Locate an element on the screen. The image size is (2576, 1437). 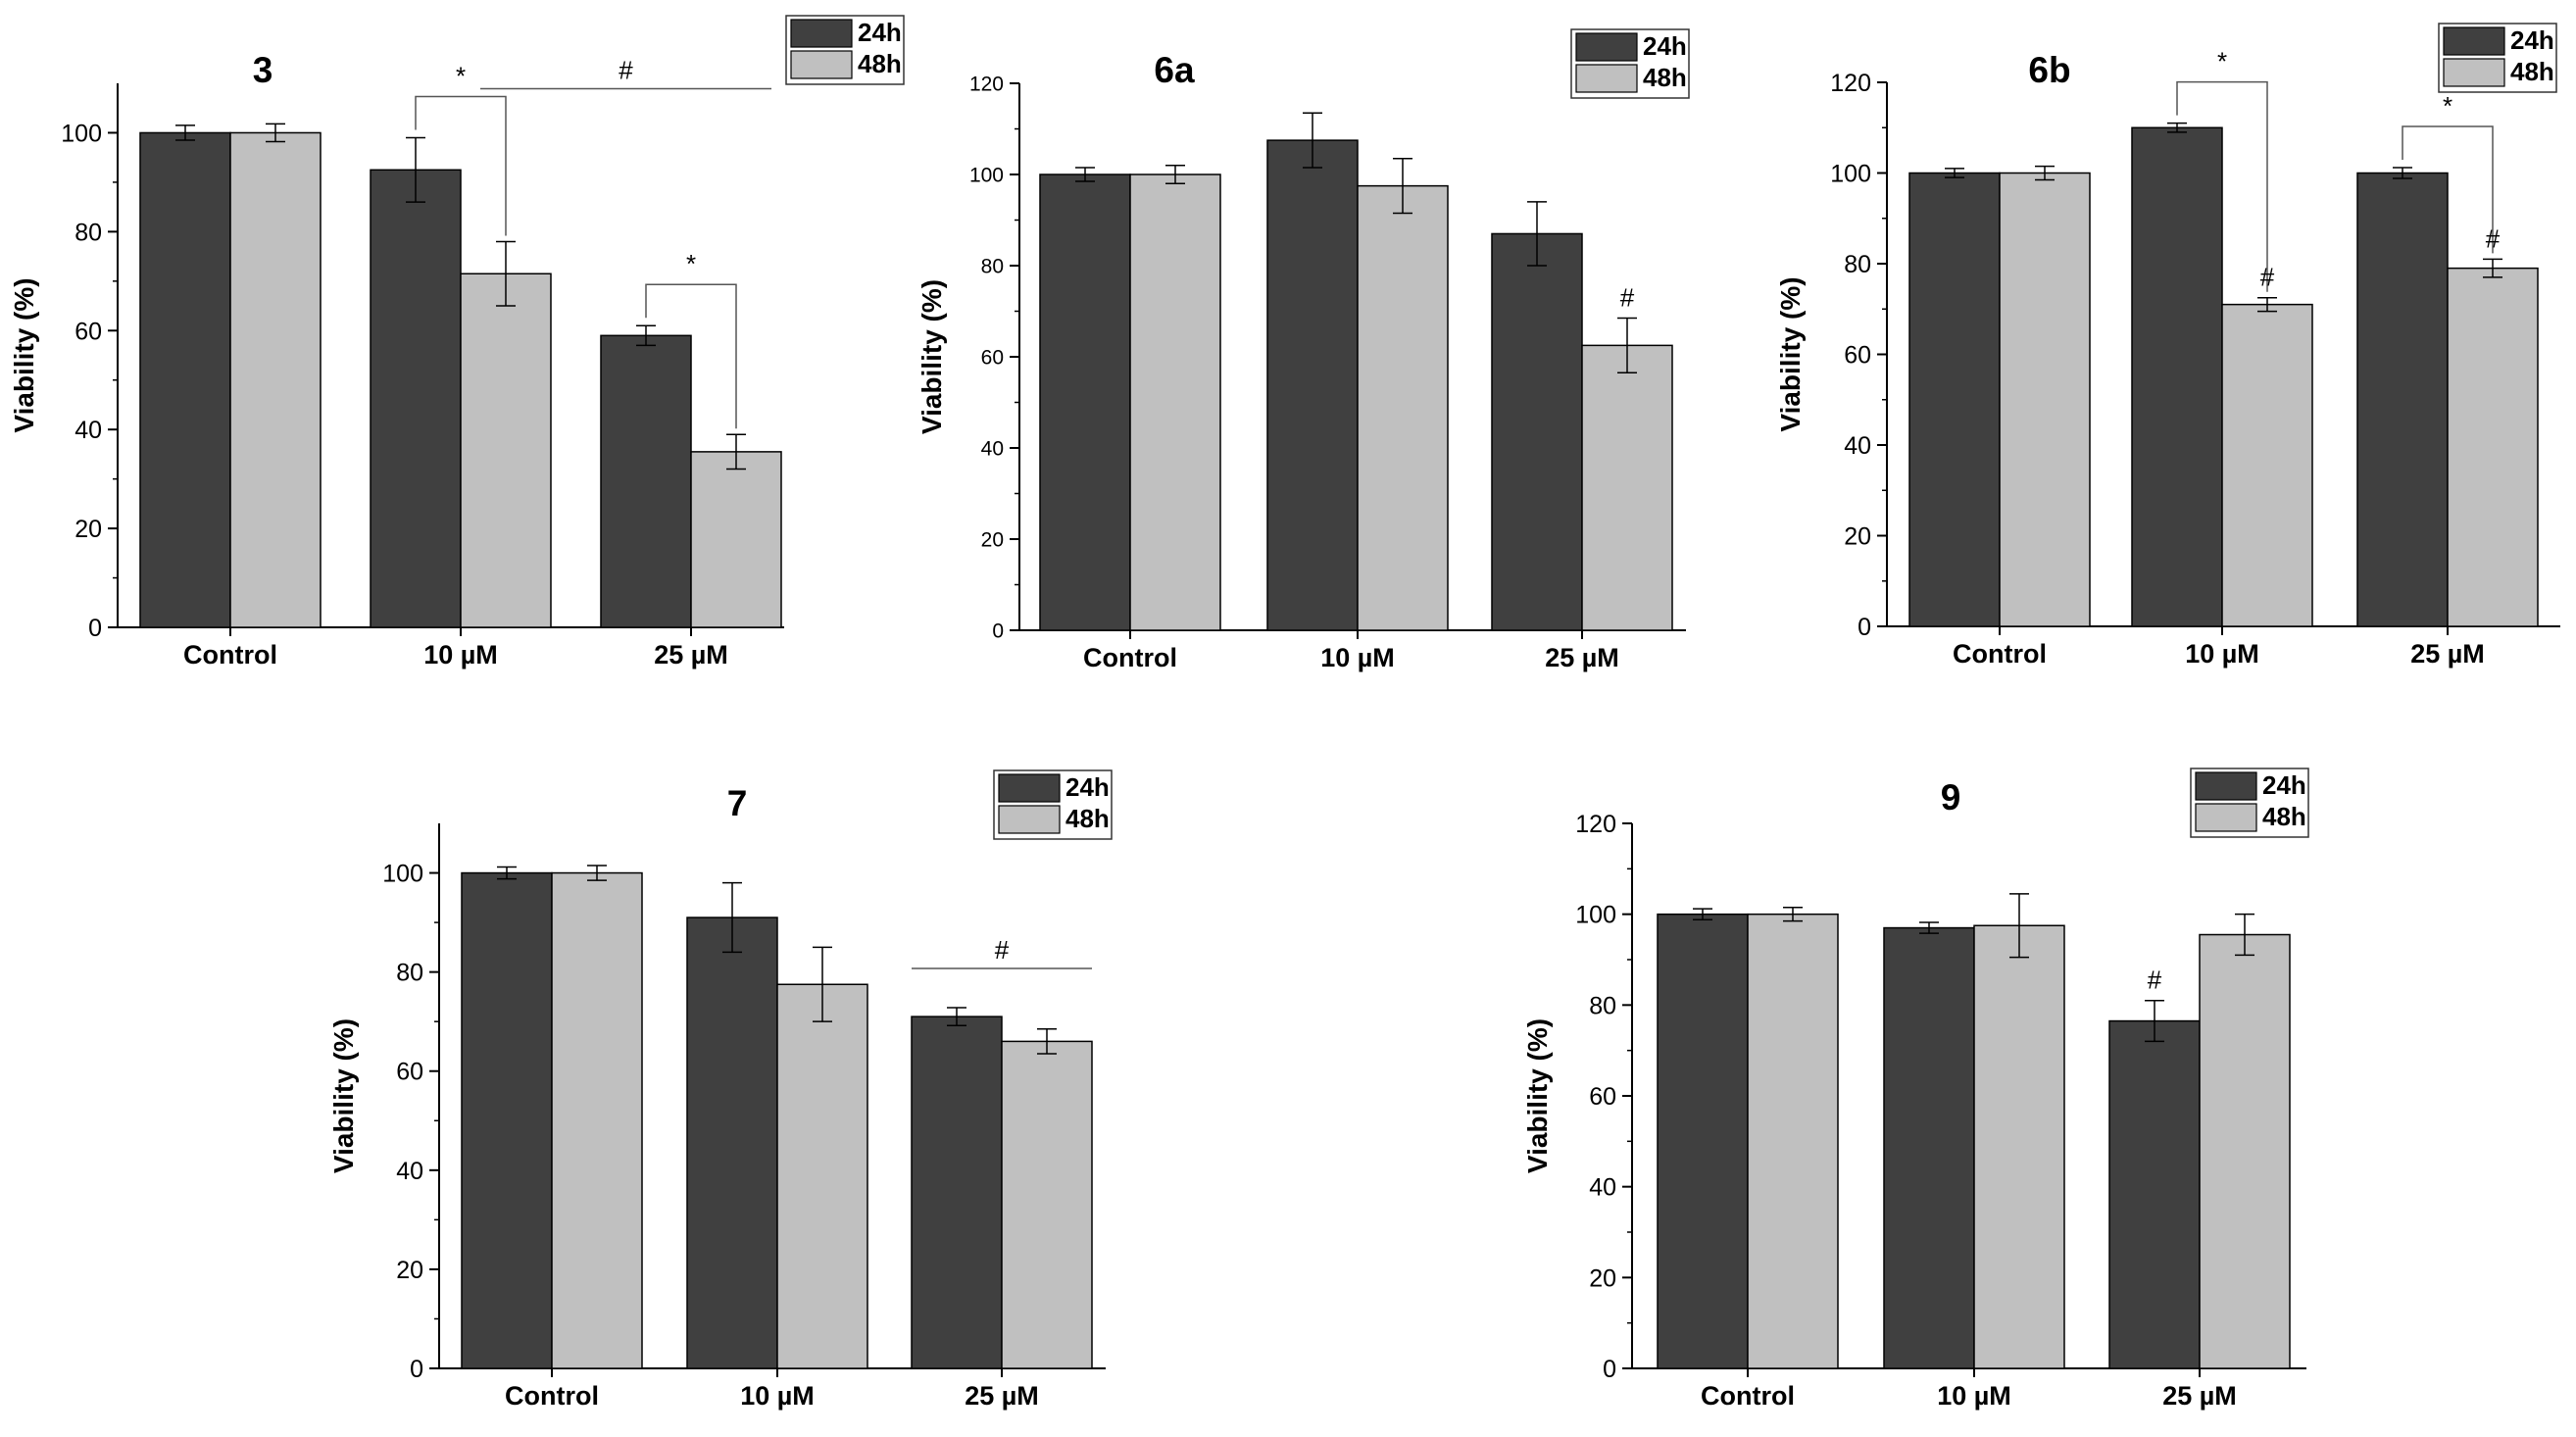
panel-6a-legend-label-24h: 24h is located at coordinates (1665, 46).